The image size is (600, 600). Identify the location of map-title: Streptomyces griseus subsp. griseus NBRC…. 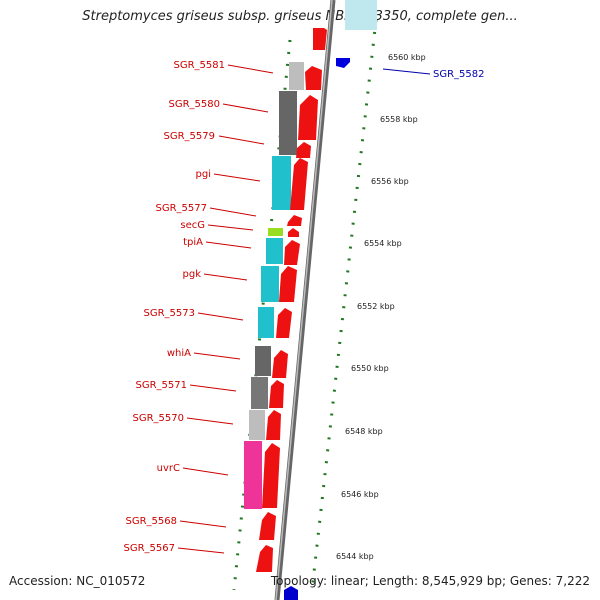
(300, 16).